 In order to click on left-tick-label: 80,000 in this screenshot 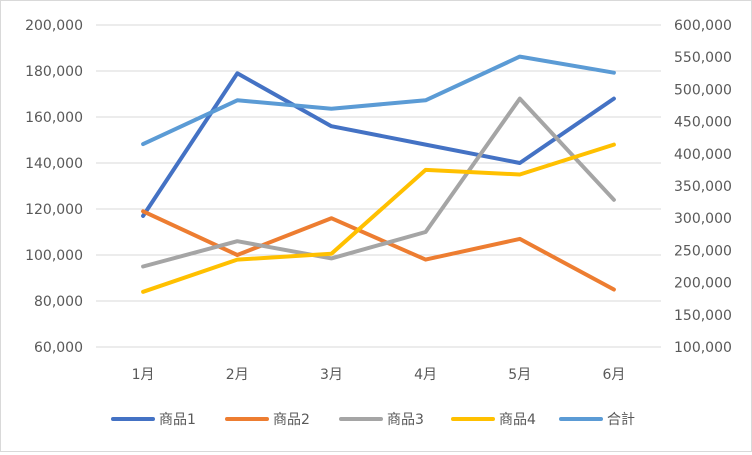, I will do `click(58, 302)`.